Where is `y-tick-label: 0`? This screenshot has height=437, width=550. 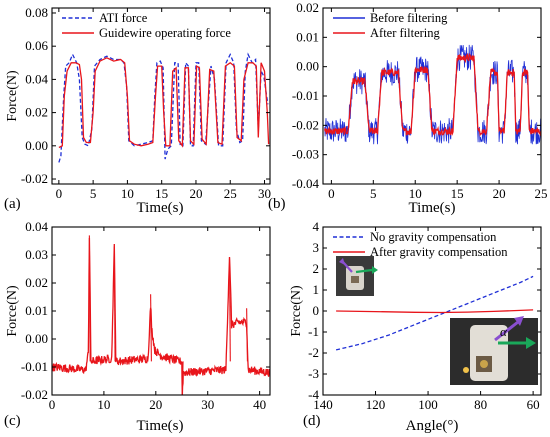 y-tick-label: 0 is located at coordinates (316, 310).